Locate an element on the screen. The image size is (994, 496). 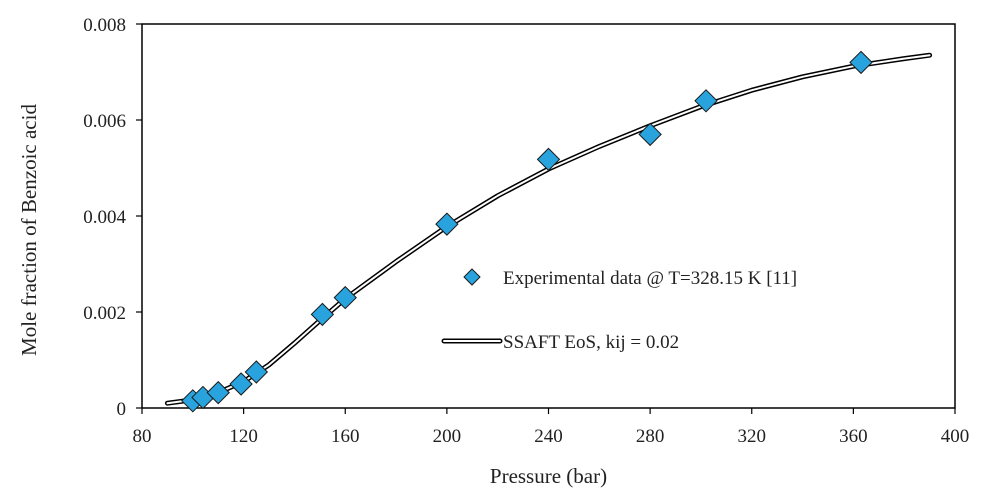
y-tick-label: 0.002 is located at coordinates (104, 313).